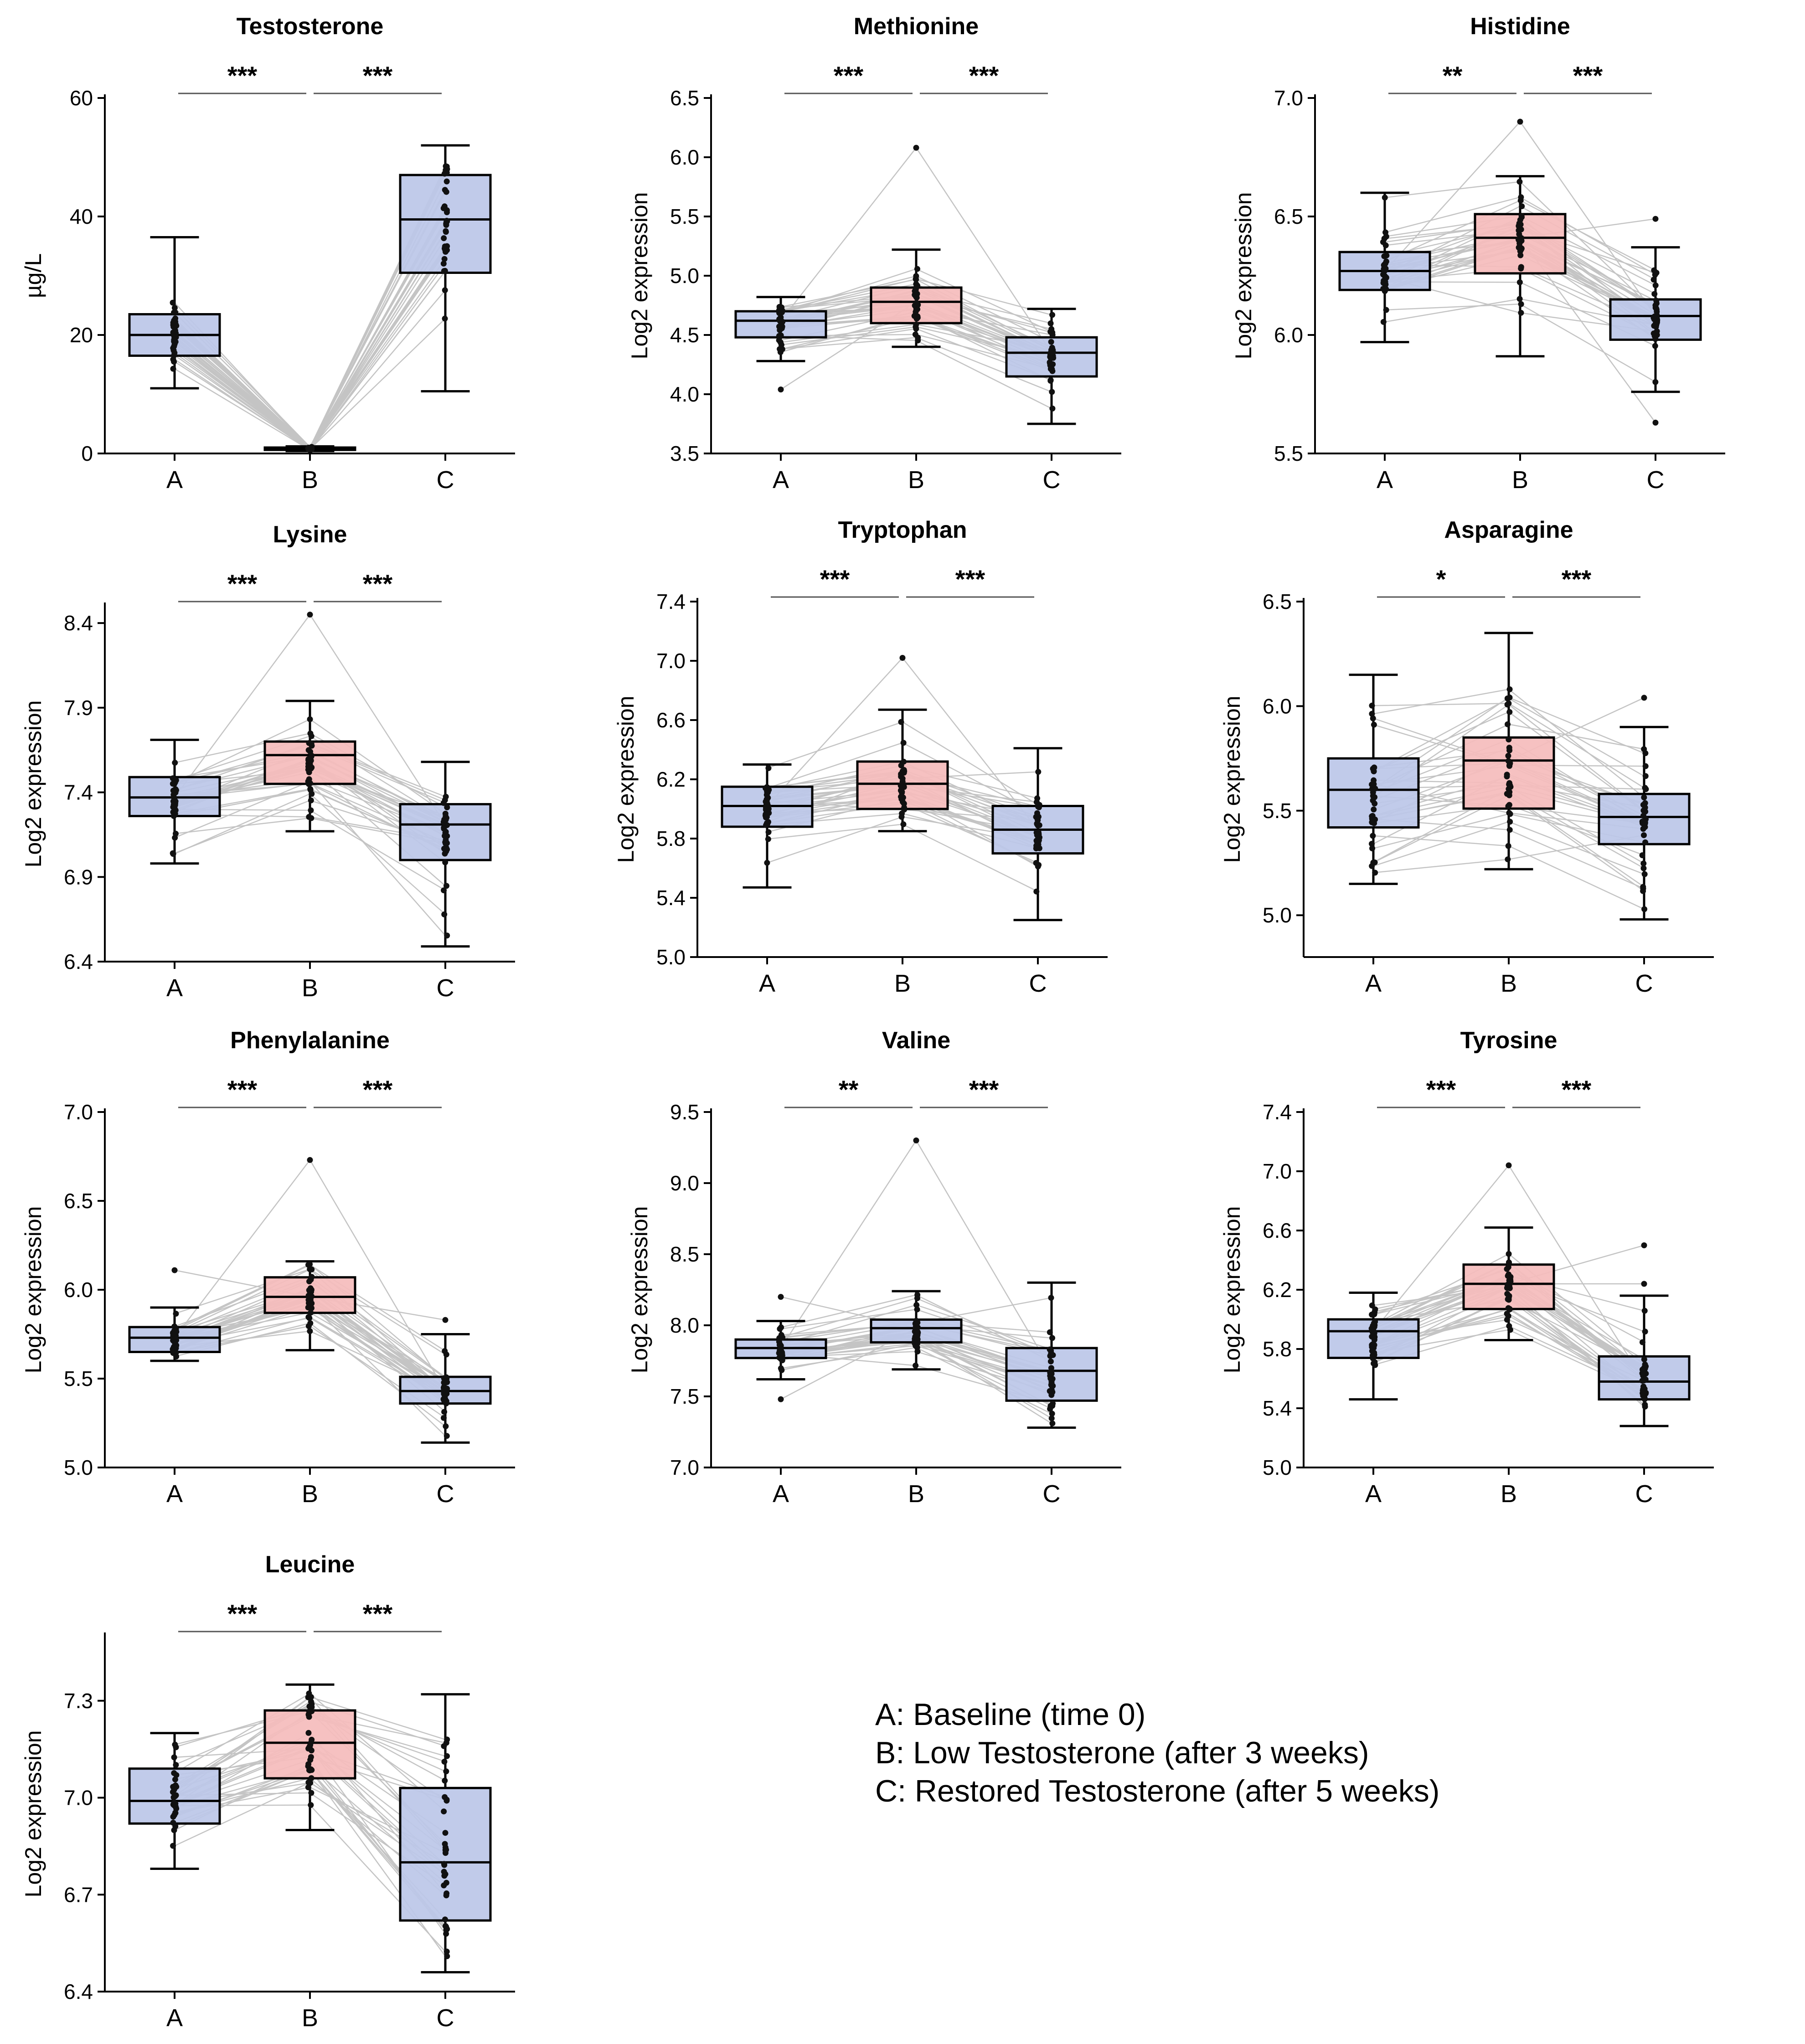  Describe the element at coordinates (1644, 983) in the screenshot. I see `x-tick-label: C` at that location.